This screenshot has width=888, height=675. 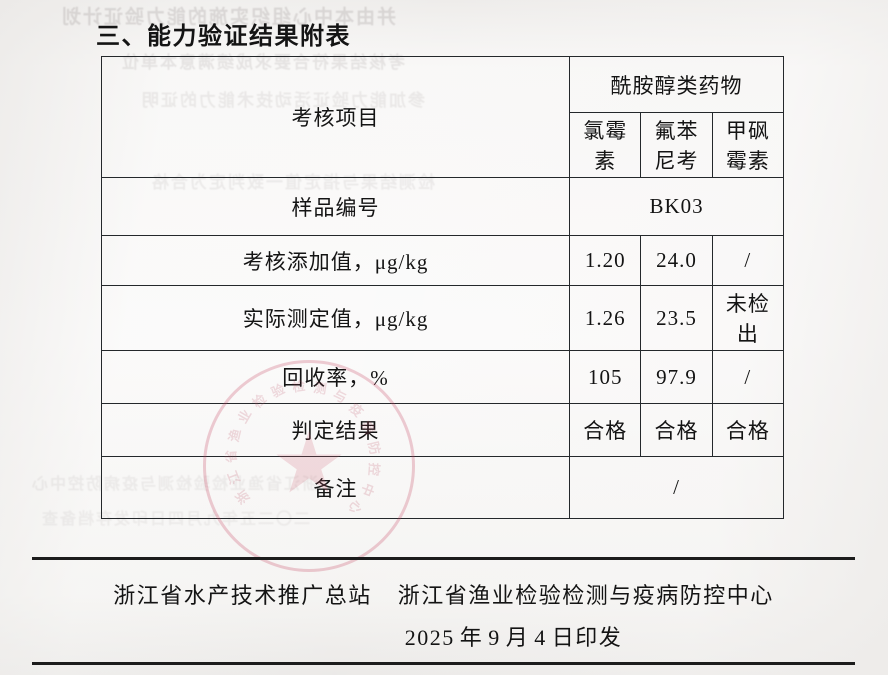 What do you see at coordinates (242, 595) in the screenshot?
I see `footer-org-1: 浙江省水产技术推广总站` at bounding box center [242, 595].